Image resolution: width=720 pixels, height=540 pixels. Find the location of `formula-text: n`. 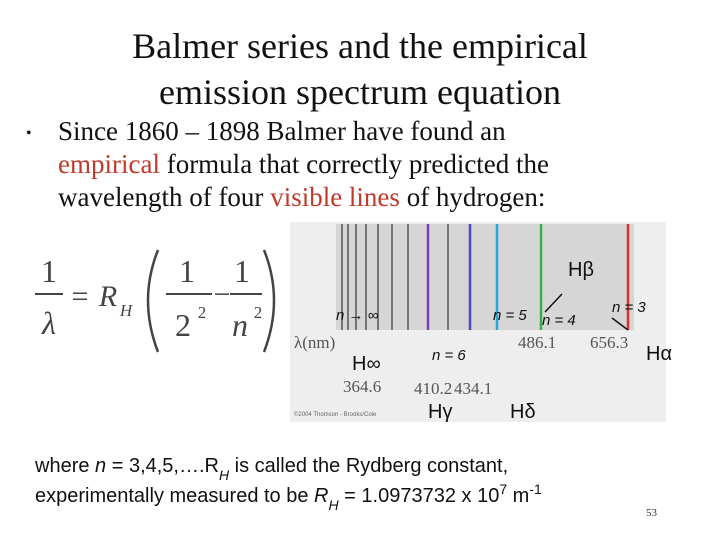

formula-text: n is located at coordinates (240, 325).